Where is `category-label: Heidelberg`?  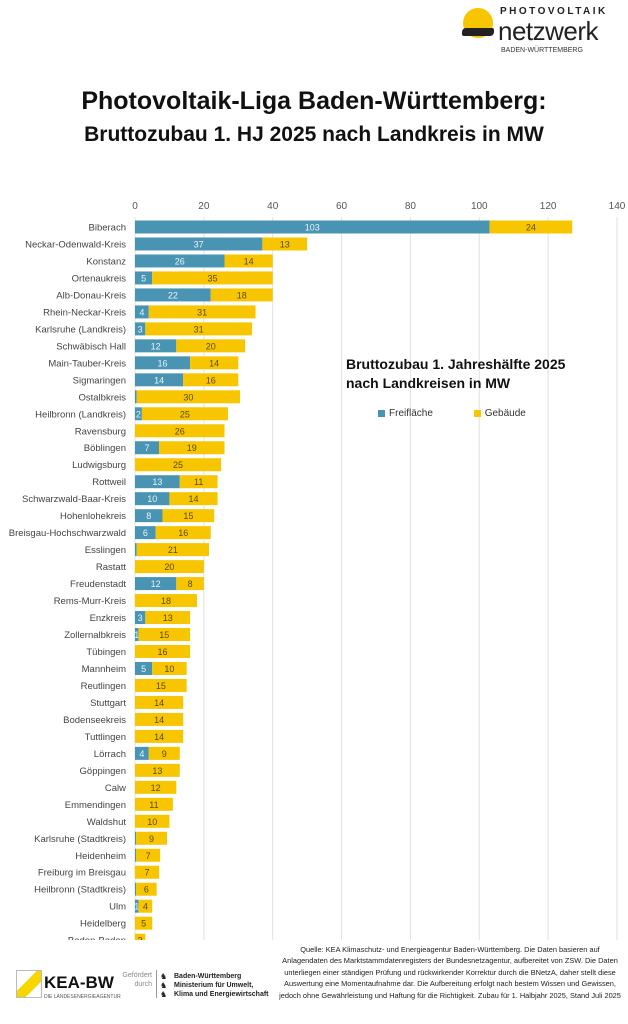
category-label: Heidelberg is located at coordinates (103, 924).